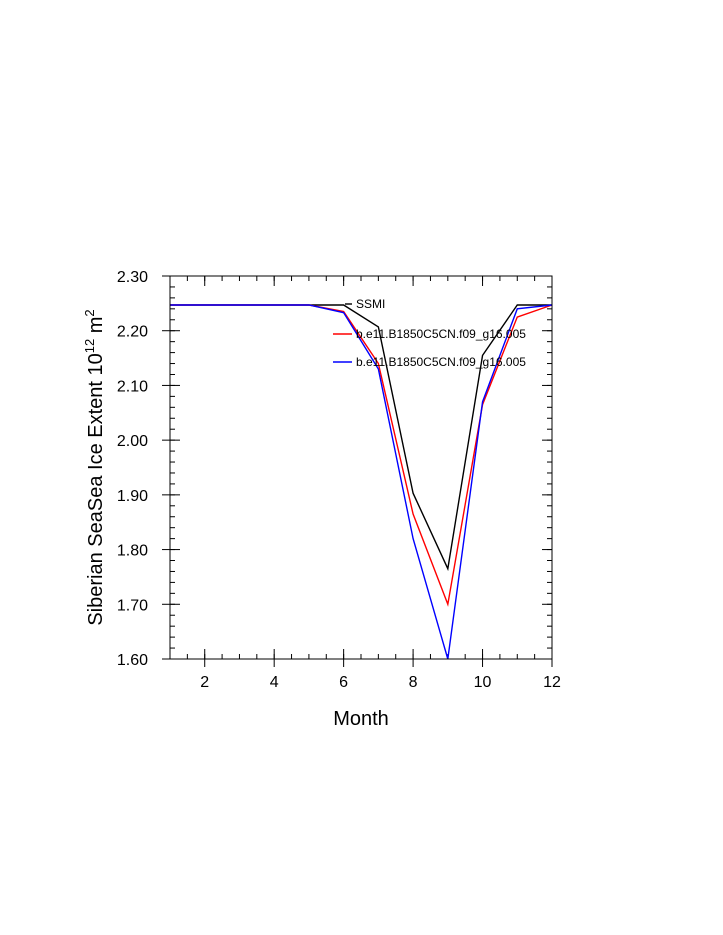  Describe the element at coordinates (483, 682) in the screenshot. I see `x-tick-label: 10` at that location.